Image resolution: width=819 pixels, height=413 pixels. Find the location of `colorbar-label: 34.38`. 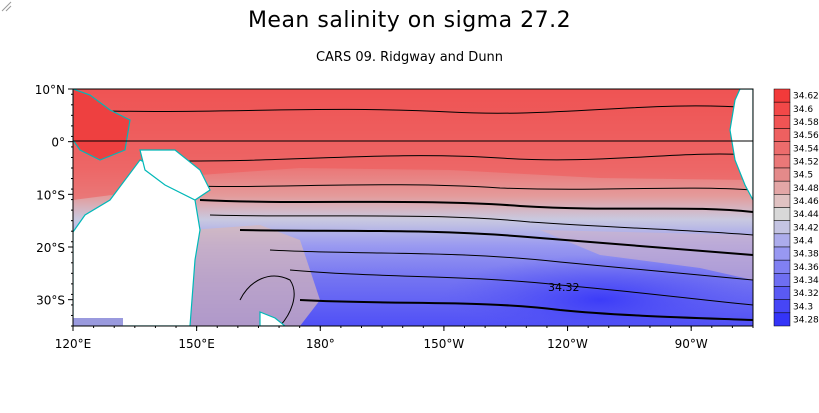

colorbar-label: 34.38 is located at coordinates (806, 255).